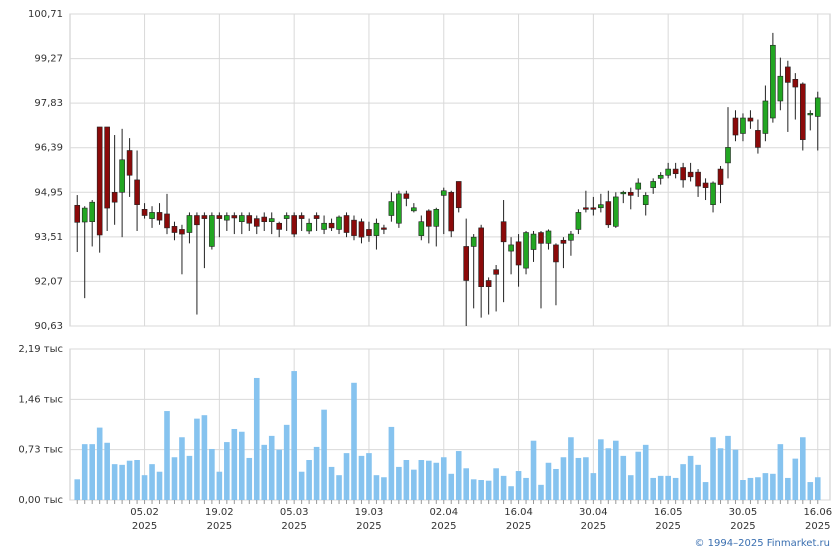  Describe the element at coordinates (40, 399) in the screenshot. I see `y-tick-label: 1,46 тыс` at that location.